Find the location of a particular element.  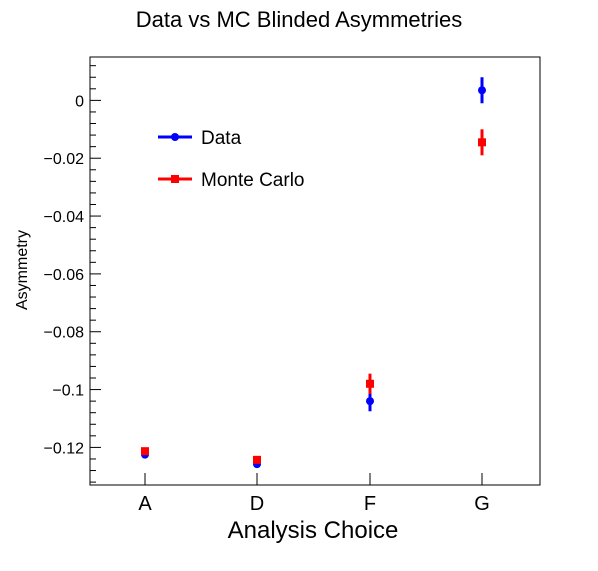

x-tick-label: G is located at coordinates (482, 504).